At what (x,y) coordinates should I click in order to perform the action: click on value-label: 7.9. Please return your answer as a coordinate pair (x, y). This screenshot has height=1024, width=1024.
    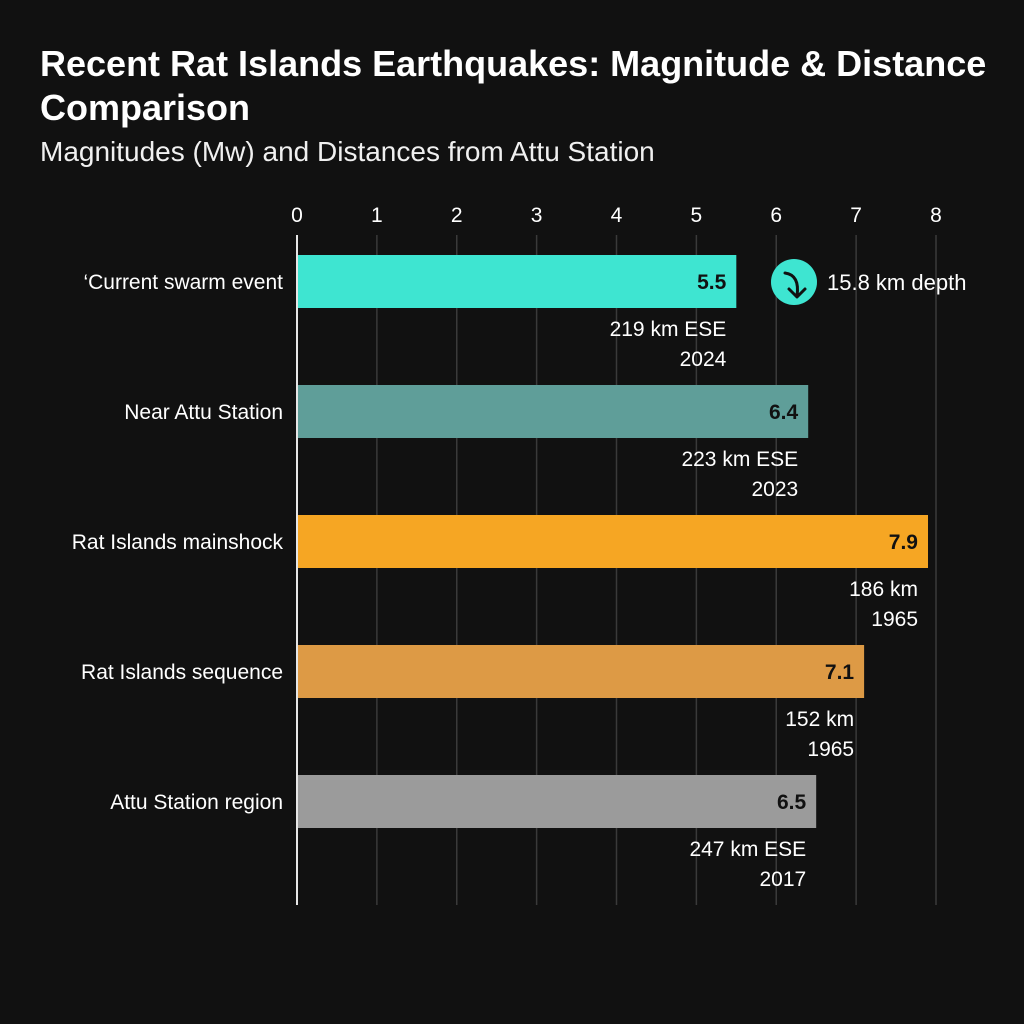
    Looking at the image, I should click on (903, 542).